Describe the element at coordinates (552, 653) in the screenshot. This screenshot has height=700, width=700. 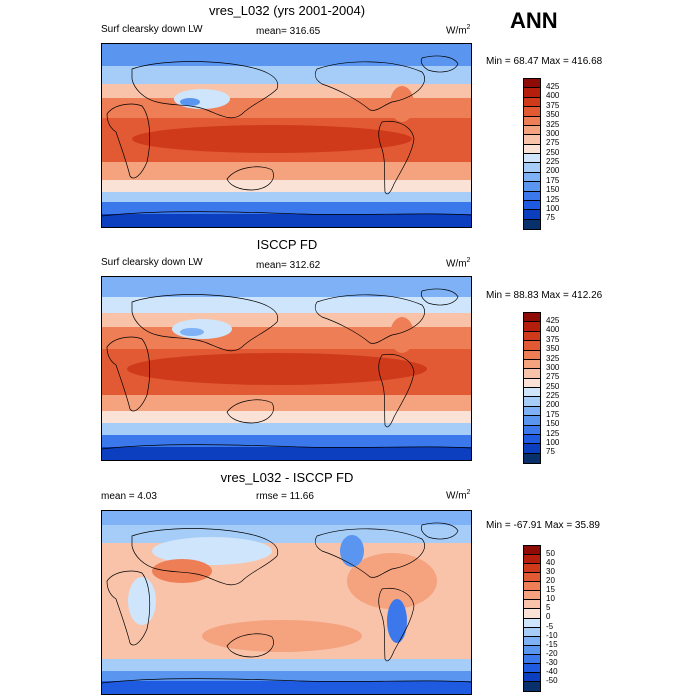
I see `colorbar-tick-label: -20` at that location.